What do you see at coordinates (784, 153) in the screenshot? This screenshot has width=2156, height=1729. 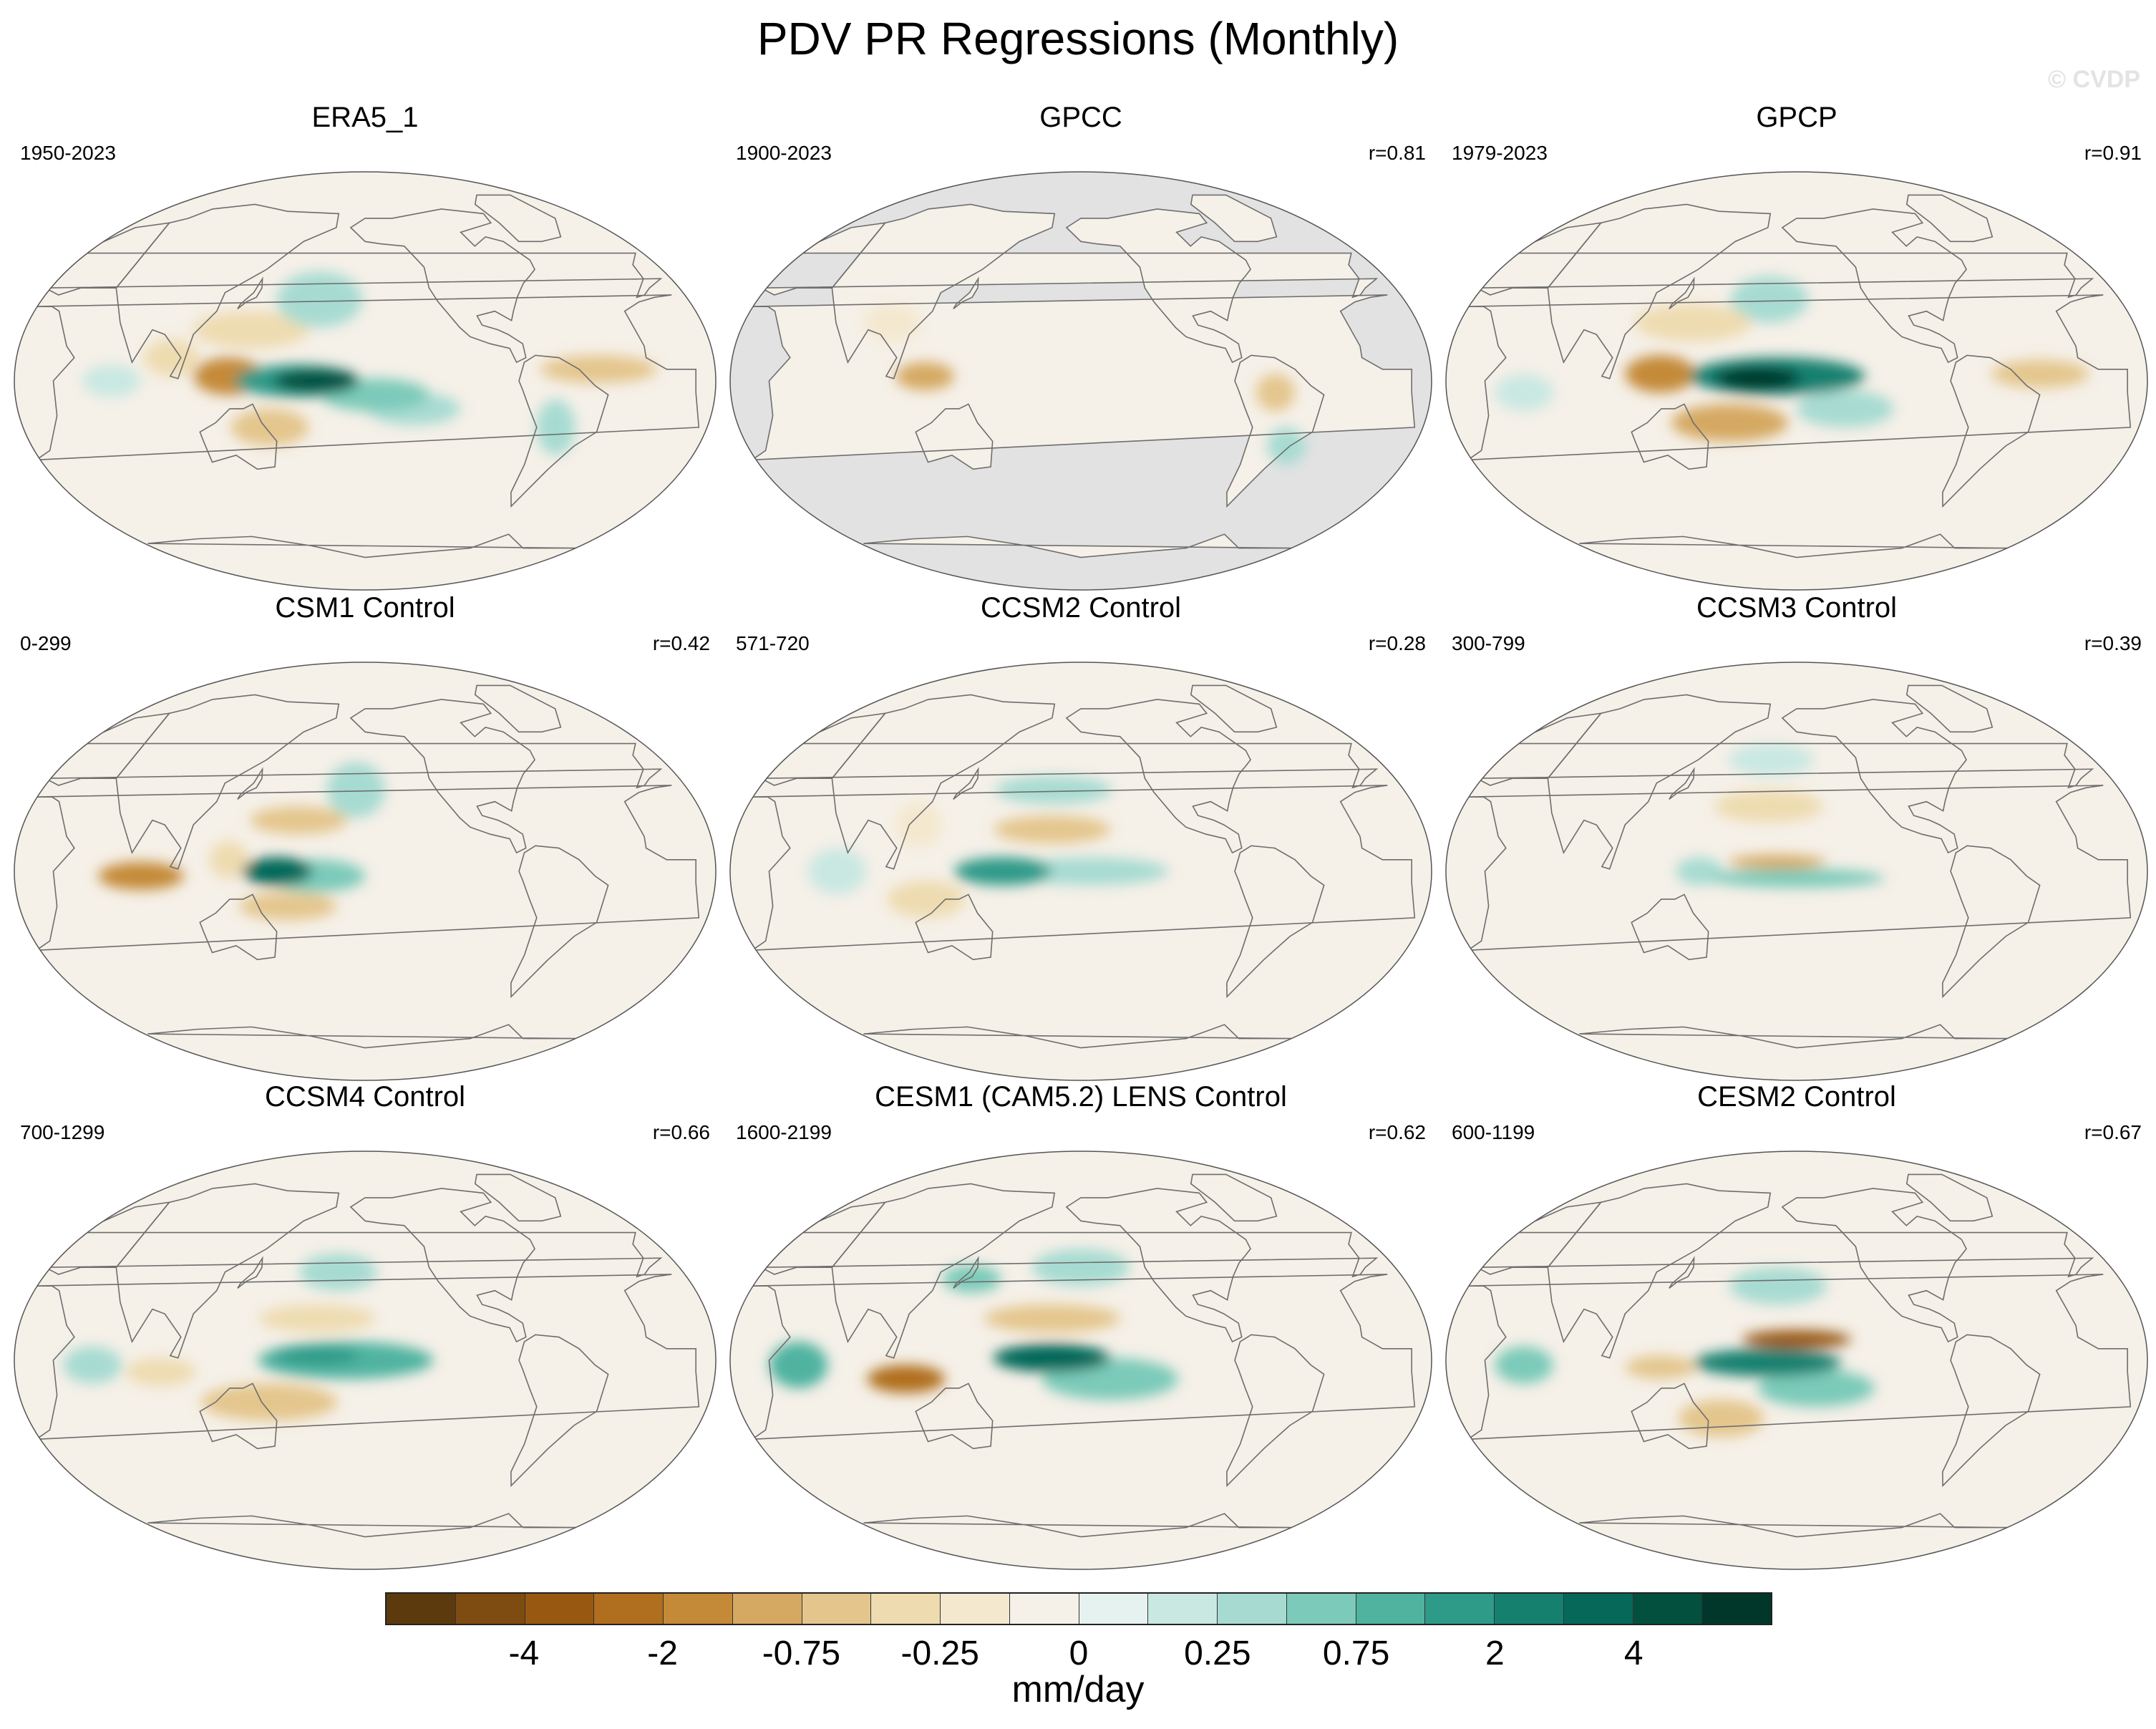 I see `panel-years: 1900-2023` at bounding box center [784, 153].